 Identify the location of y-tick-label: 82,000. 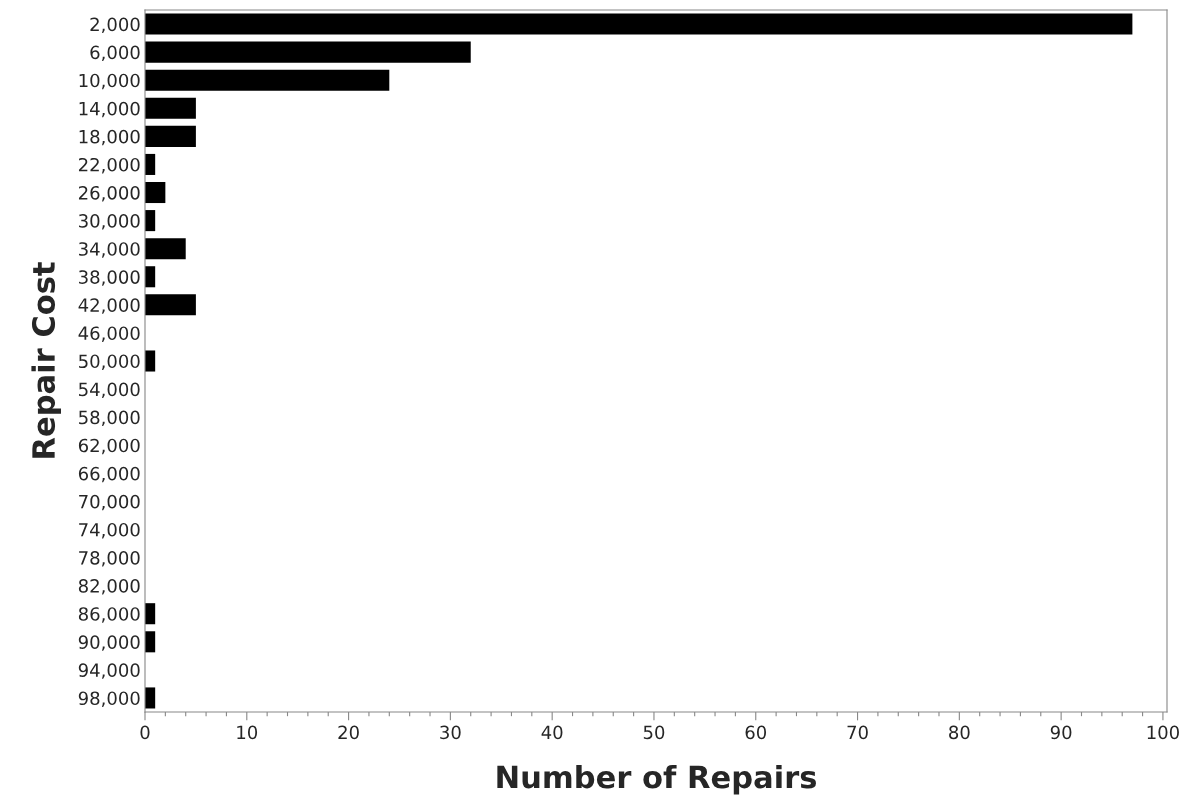
(109, 587).